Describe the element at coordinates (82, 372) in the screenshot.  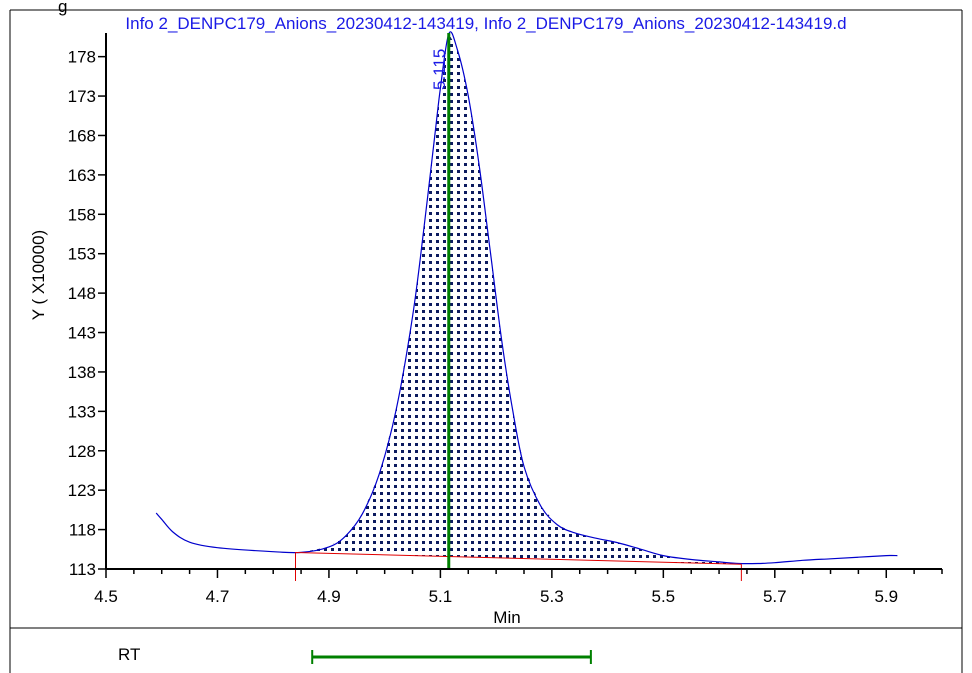
I see `y-tick-label: 138` at that location.